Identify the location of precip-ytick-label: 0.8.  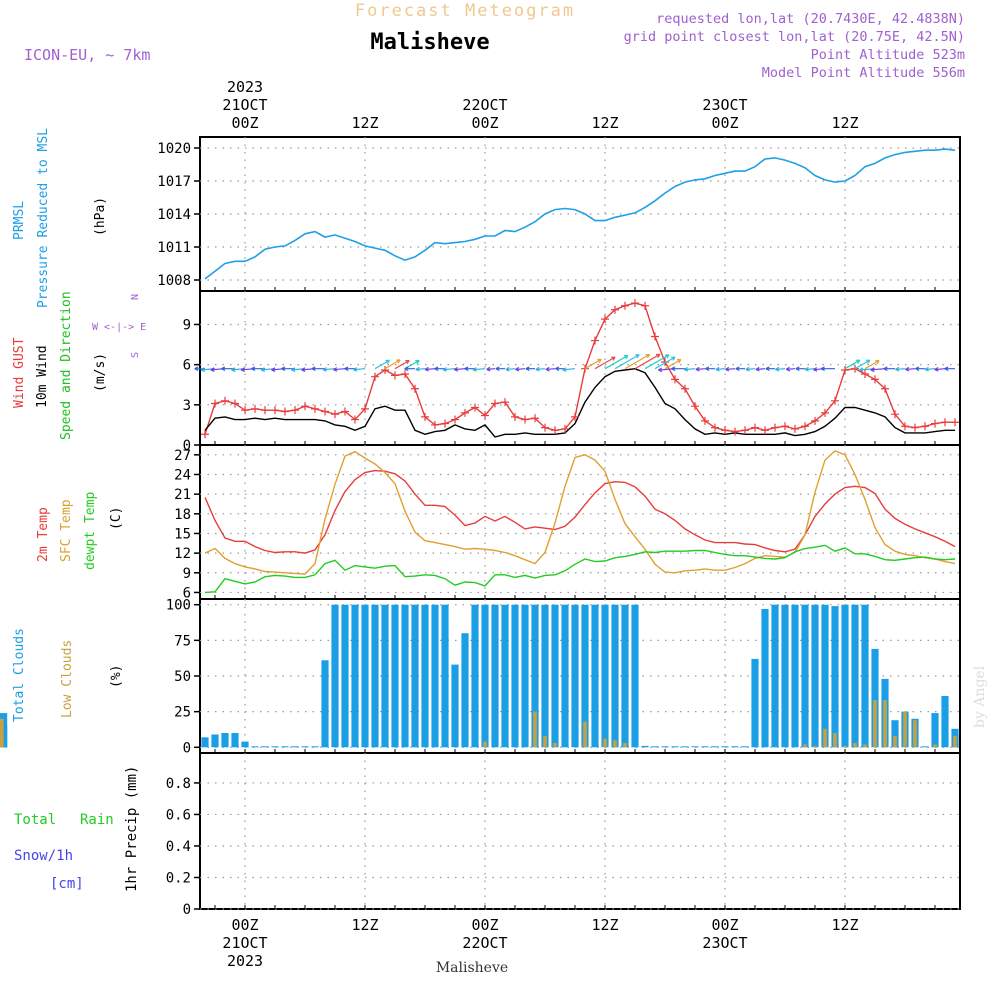
(178, 784).